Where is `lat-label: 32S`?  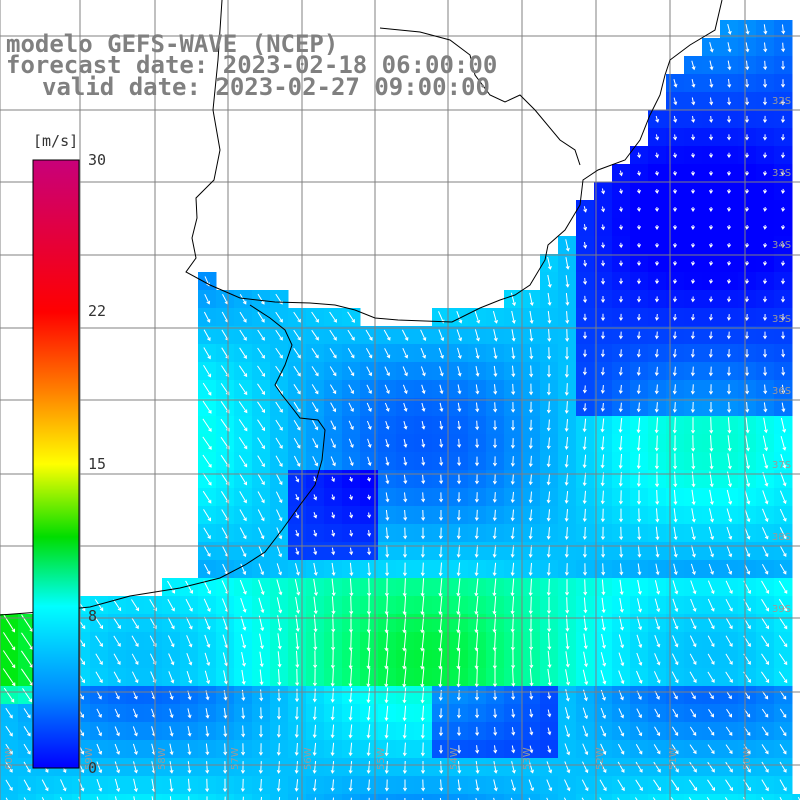
lat-label: 32S is located at coordinates (781, 101).